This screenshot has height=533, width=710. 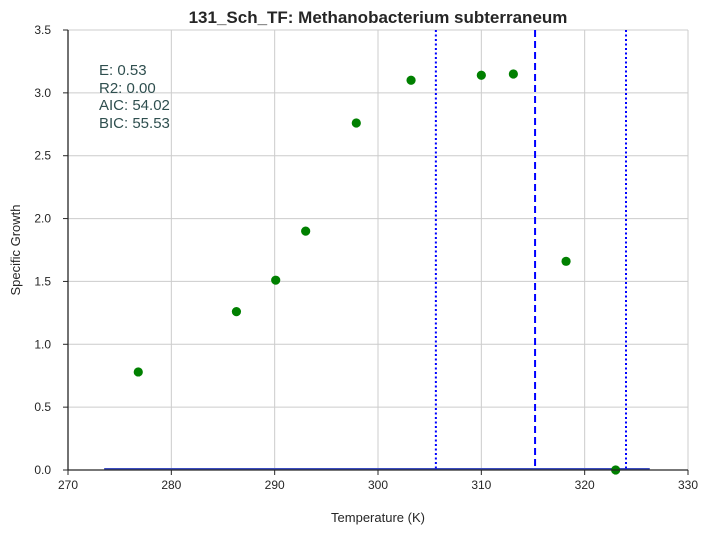 I want to click on y-tick-label: 0.5, so click(x=42, y=407).